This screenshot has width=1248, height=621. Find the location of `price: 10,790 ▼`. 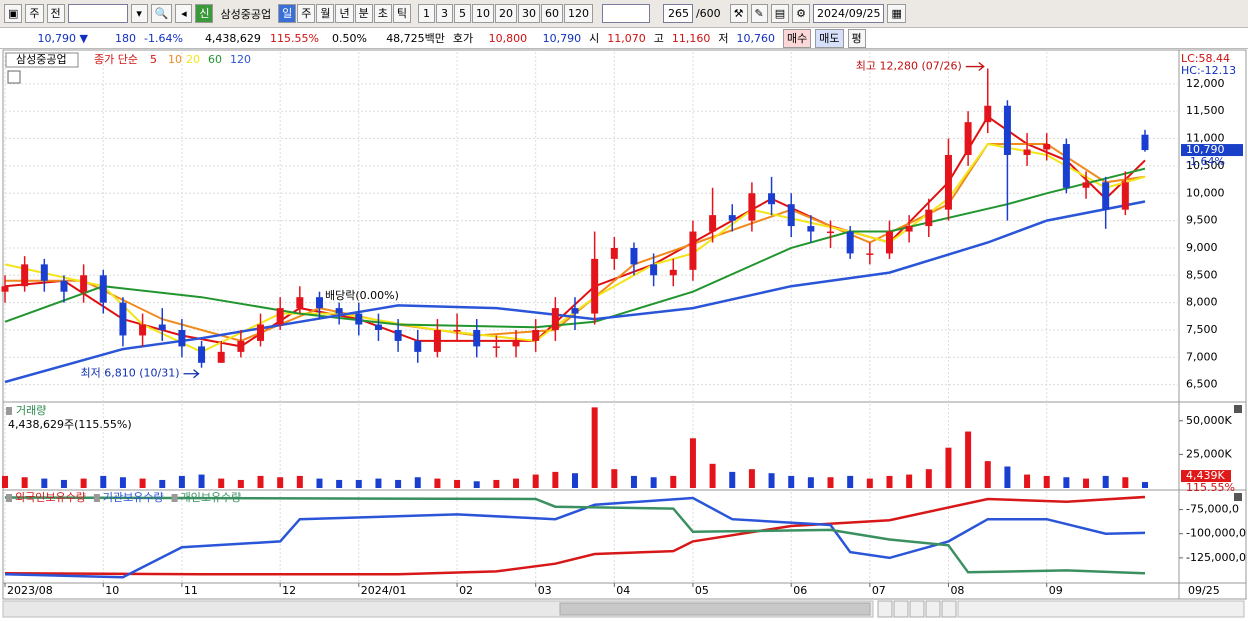

price: 10,790 ▼ is located at coordinates (62, 38).